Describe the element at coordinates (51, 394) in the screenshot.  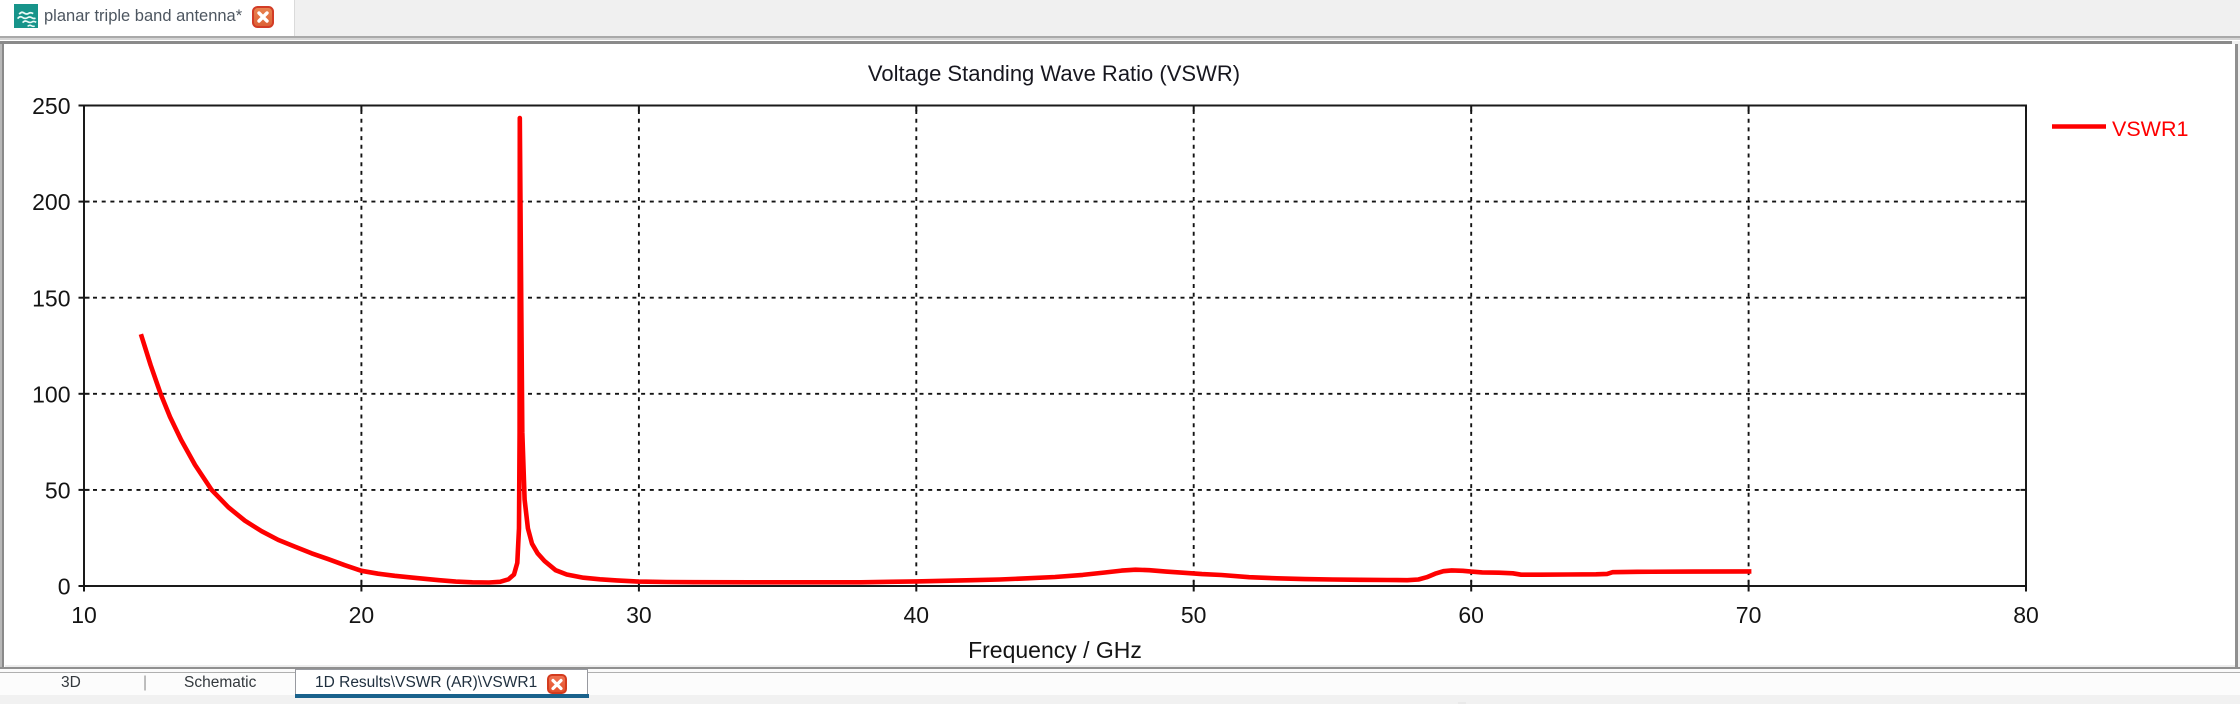
I see `svg-text: 100` at that location.